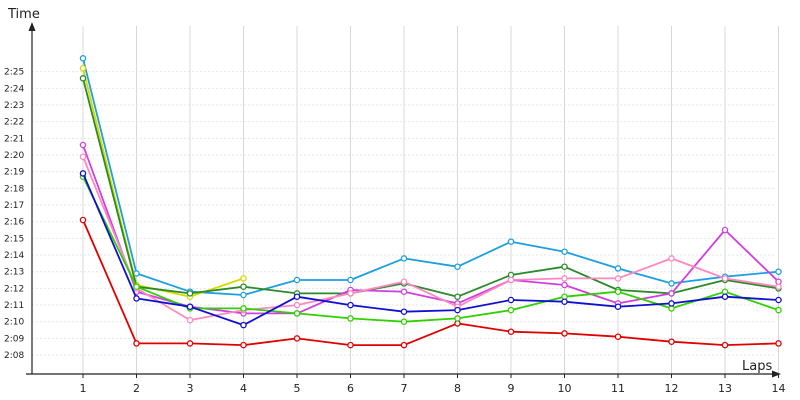  I want to click on x-tick-label: 14, so click(779, 388).